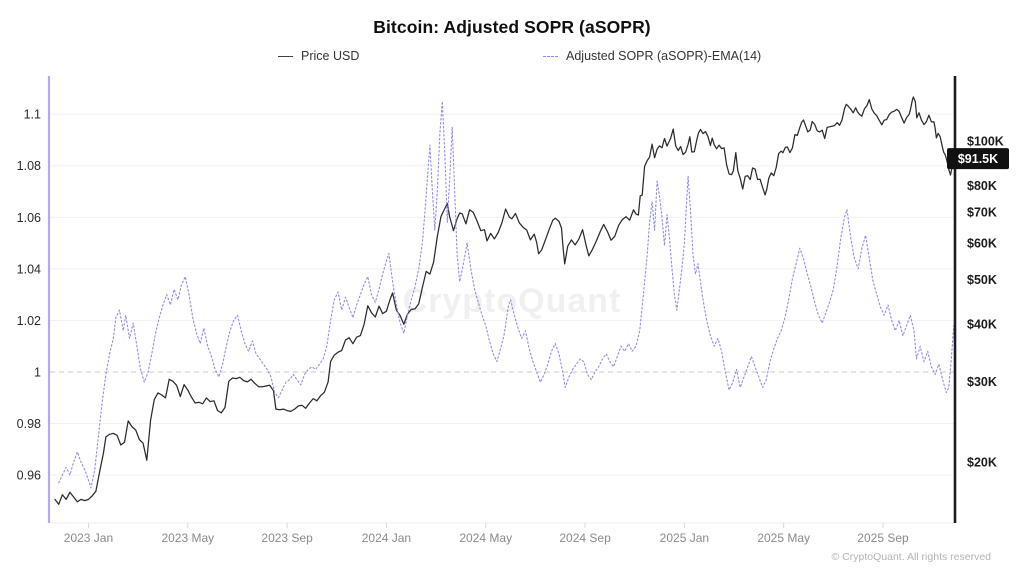 The height and width of the screenshot is (576, 1024). Describe the element at coordinates (187, 538) in the screenshot. I see `x-tick-label: 2023 May` at that location.